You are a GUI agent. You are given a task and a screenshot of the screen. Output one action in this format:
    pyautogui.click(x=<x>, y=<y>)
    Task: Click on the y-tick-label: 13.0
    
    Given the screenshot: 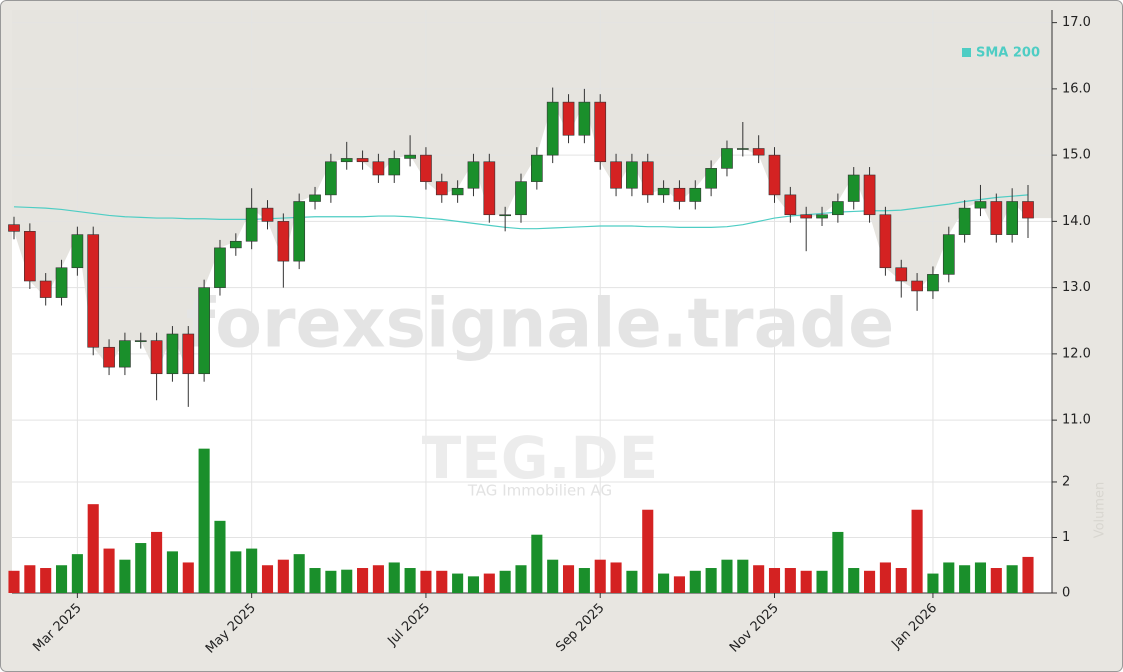 What is the action you would take?
    pyautogui.click(x=1076, y=287)
    